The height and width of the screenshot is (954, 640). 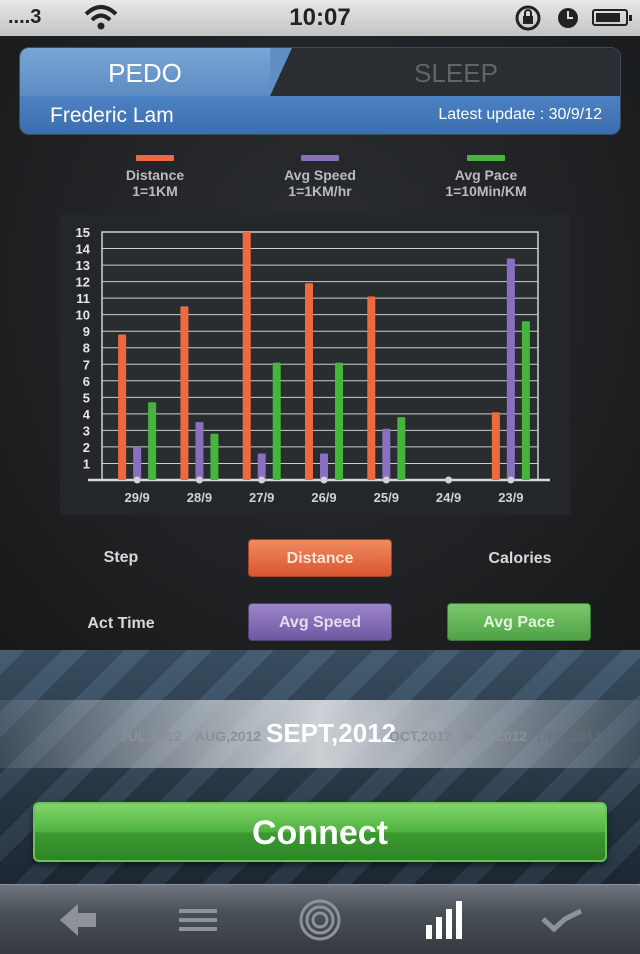 What do you see at coordinates (86, 348) in the screenshot?
I see `y-tick-label: 8` at bounding box center [86, 348].